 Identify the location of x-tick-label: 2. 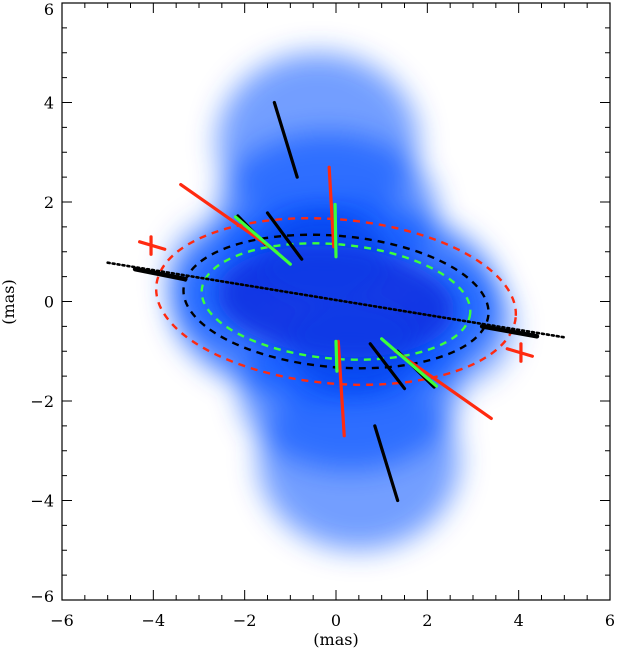
(427, 620).